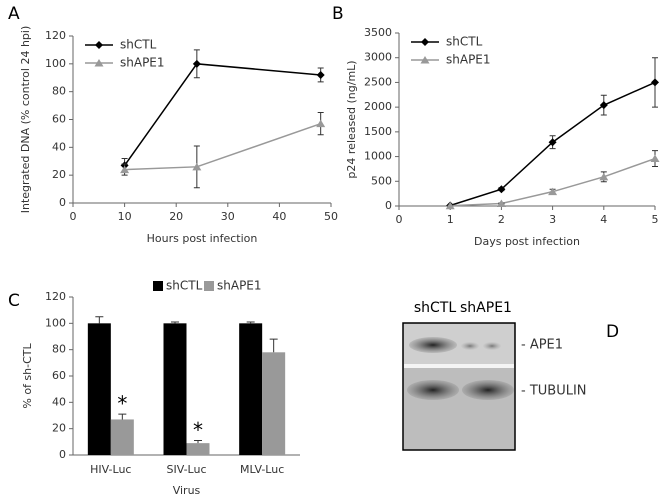 Image resolution: width=661 pixels, height=497 pixels. What do you see at coordinates (378, 131) in the screenshot?
I see `y-tick-label: 1500` at bounding box center [378, 131].